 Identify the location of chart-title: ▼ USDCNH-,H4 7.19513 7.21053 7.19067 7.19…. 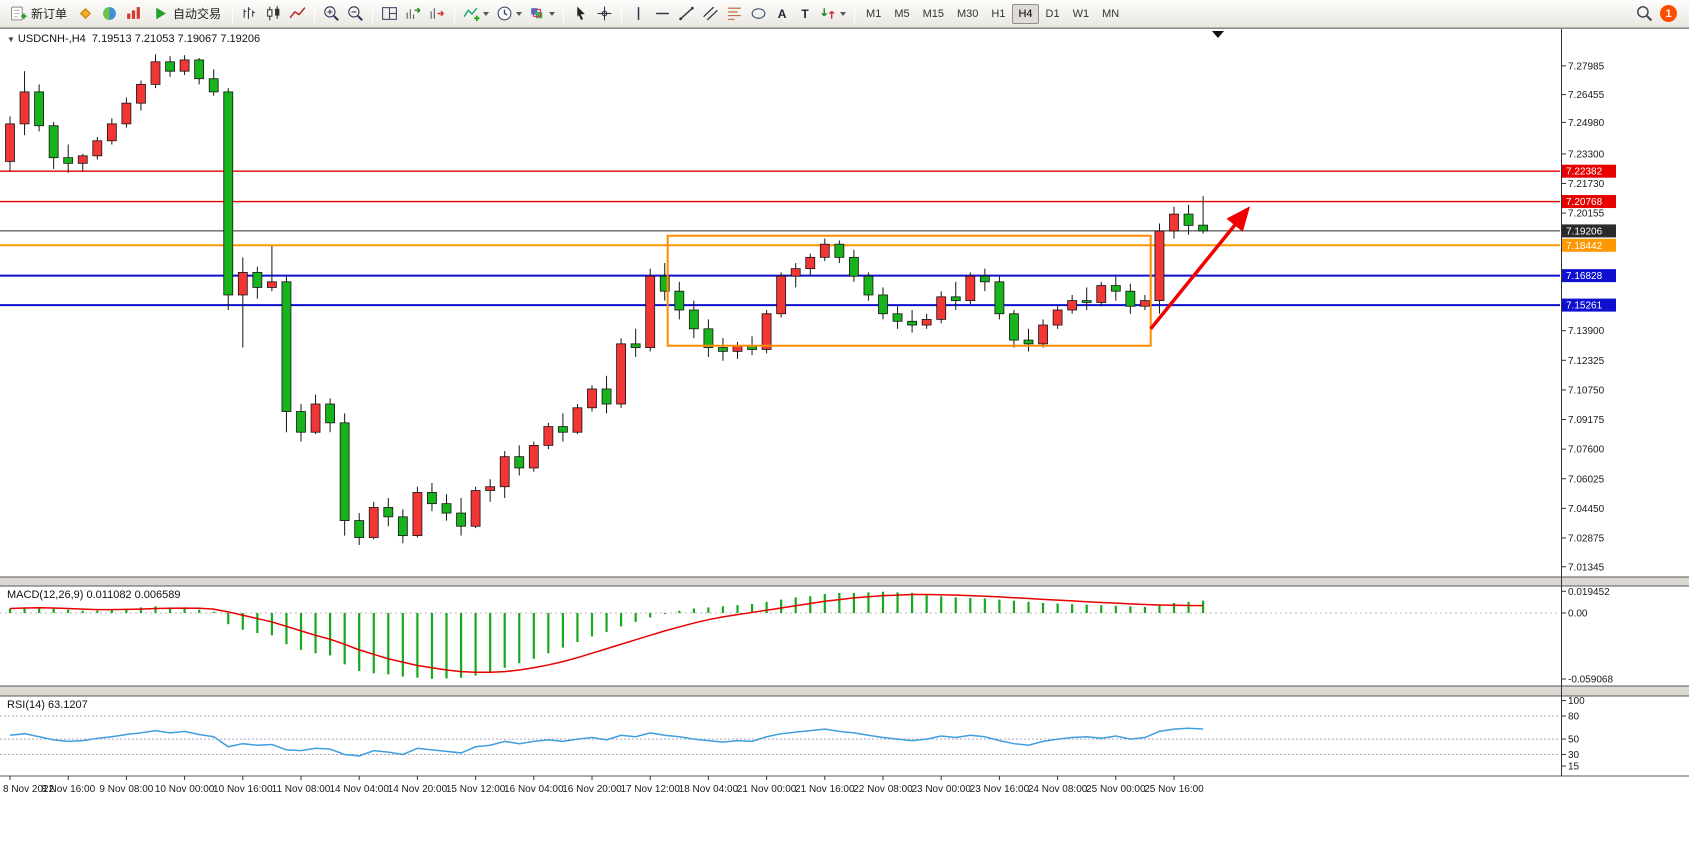
(133, 39).